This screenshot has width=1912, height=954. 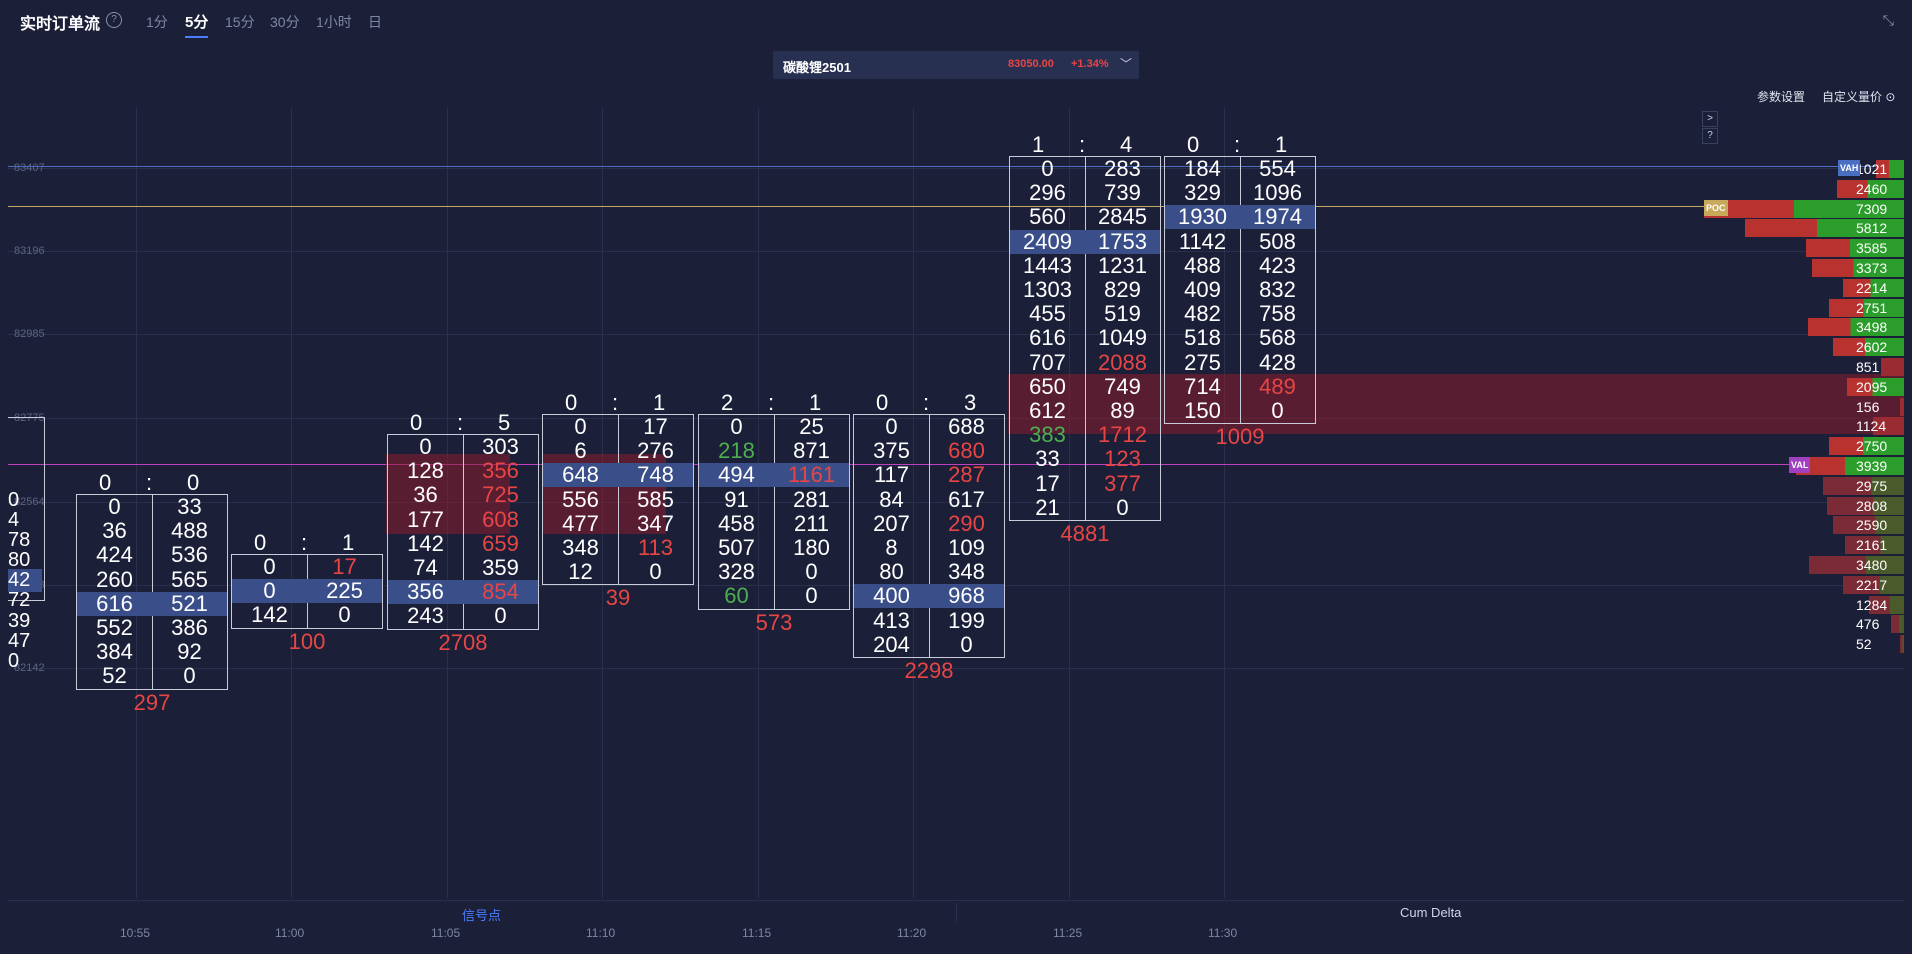 What do you see at coordinates (1240, 411) in the screenshot?
I see `footprint-row: 150 0` at bounding box center [1240, 411].